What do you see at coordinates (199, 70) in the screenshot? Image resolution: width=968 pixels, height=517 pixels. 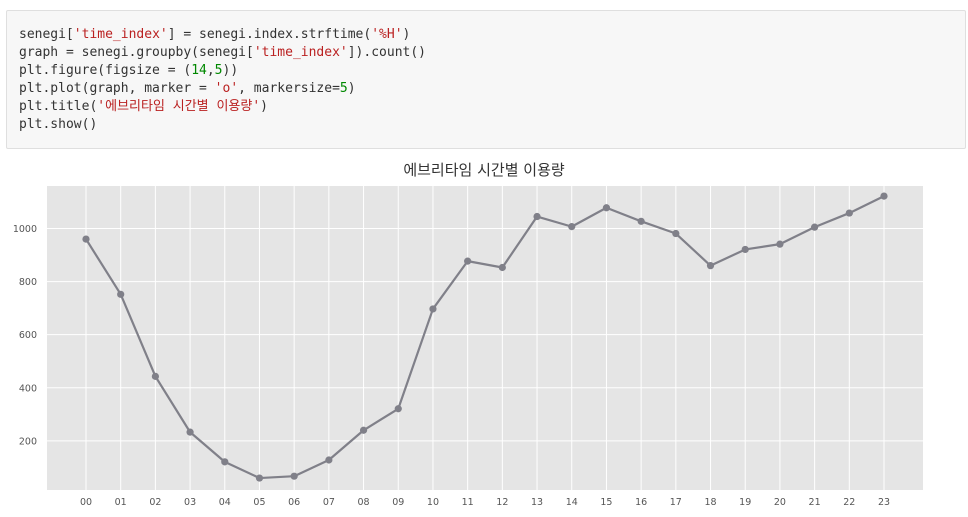 I see `code-token: 14` at bounding box center [199, 70].